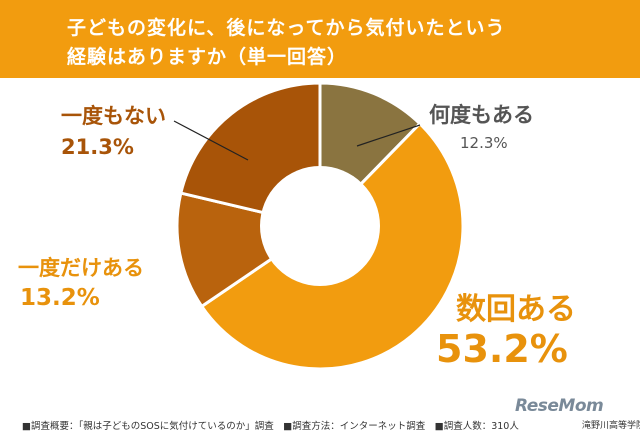 This screenshot has width=640, height=436. What do you see at coordinates (97, 147) in the screenshot?
I see `label-ichido-mo-value: 21.3%` at bounding box center [97, 147].